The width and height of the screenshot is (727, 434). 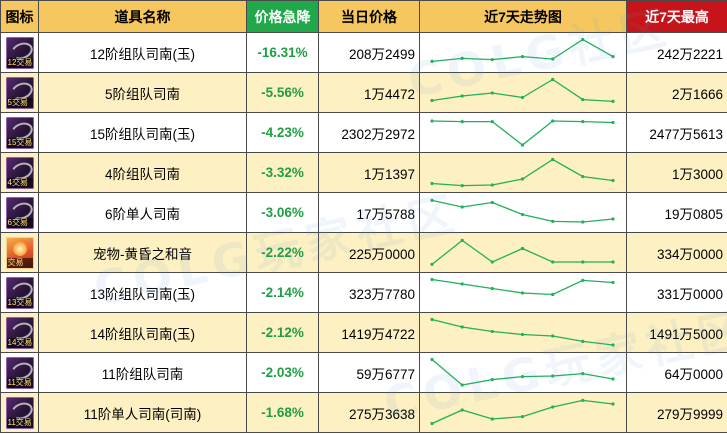 What do you see at coordinates (363, 292) in the screenshot?
I see `table-row: 13交易 13阶组队司南(玉) -2.14% 323万7780 331万0000` at bounding box center [363, 292].